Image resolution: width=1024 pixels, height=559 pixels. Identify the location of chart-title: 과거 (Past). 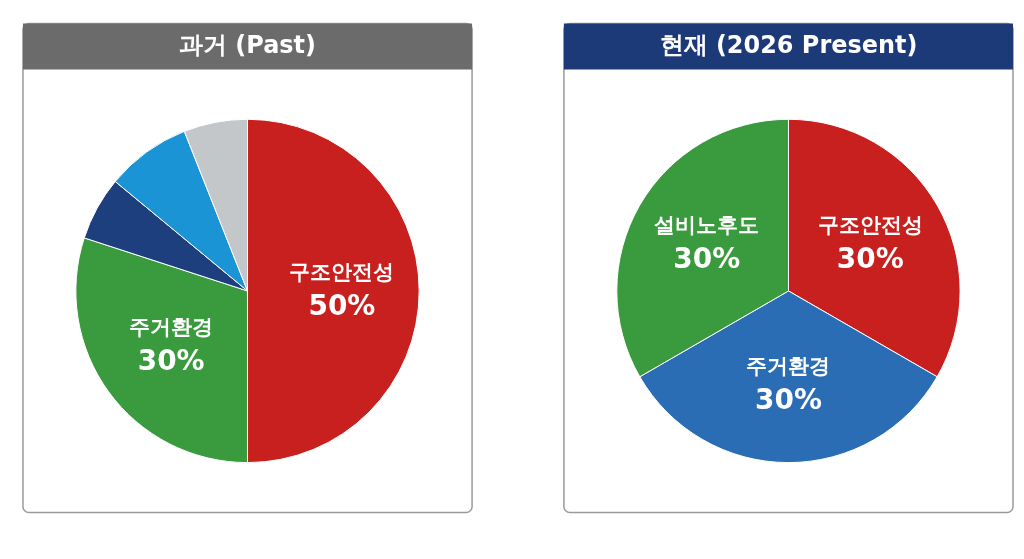
(247, 45).